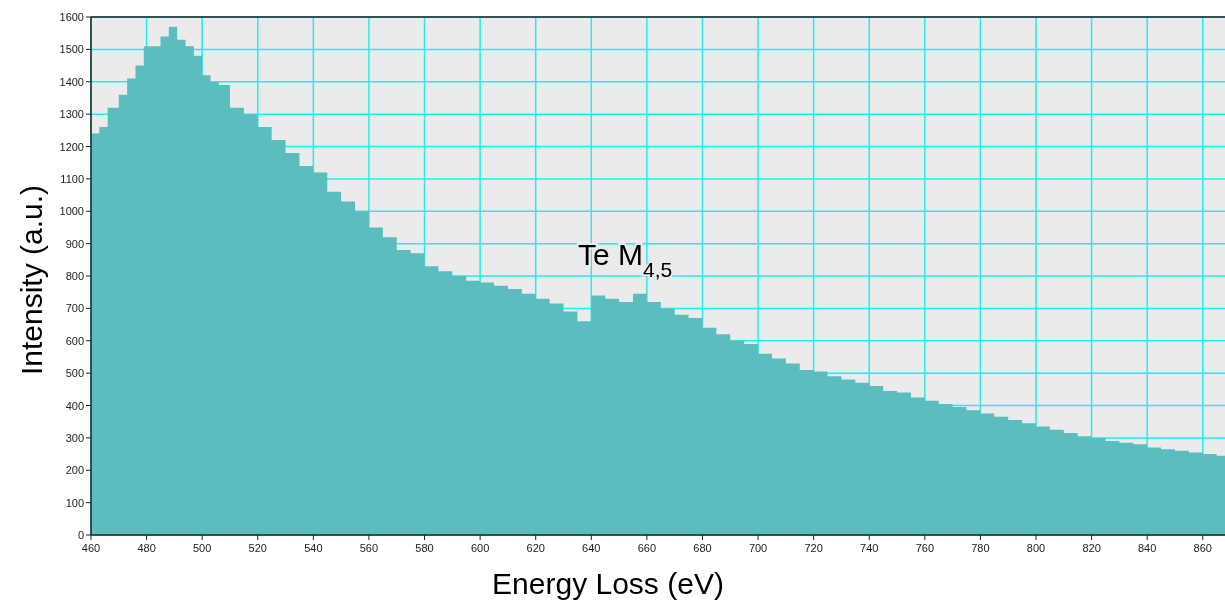 The image size is (1225, 607). What do you see at coordinates (72, 178) in the screenshot?
I see `y-tick-label: 1100` at bounding box center [72, 178].